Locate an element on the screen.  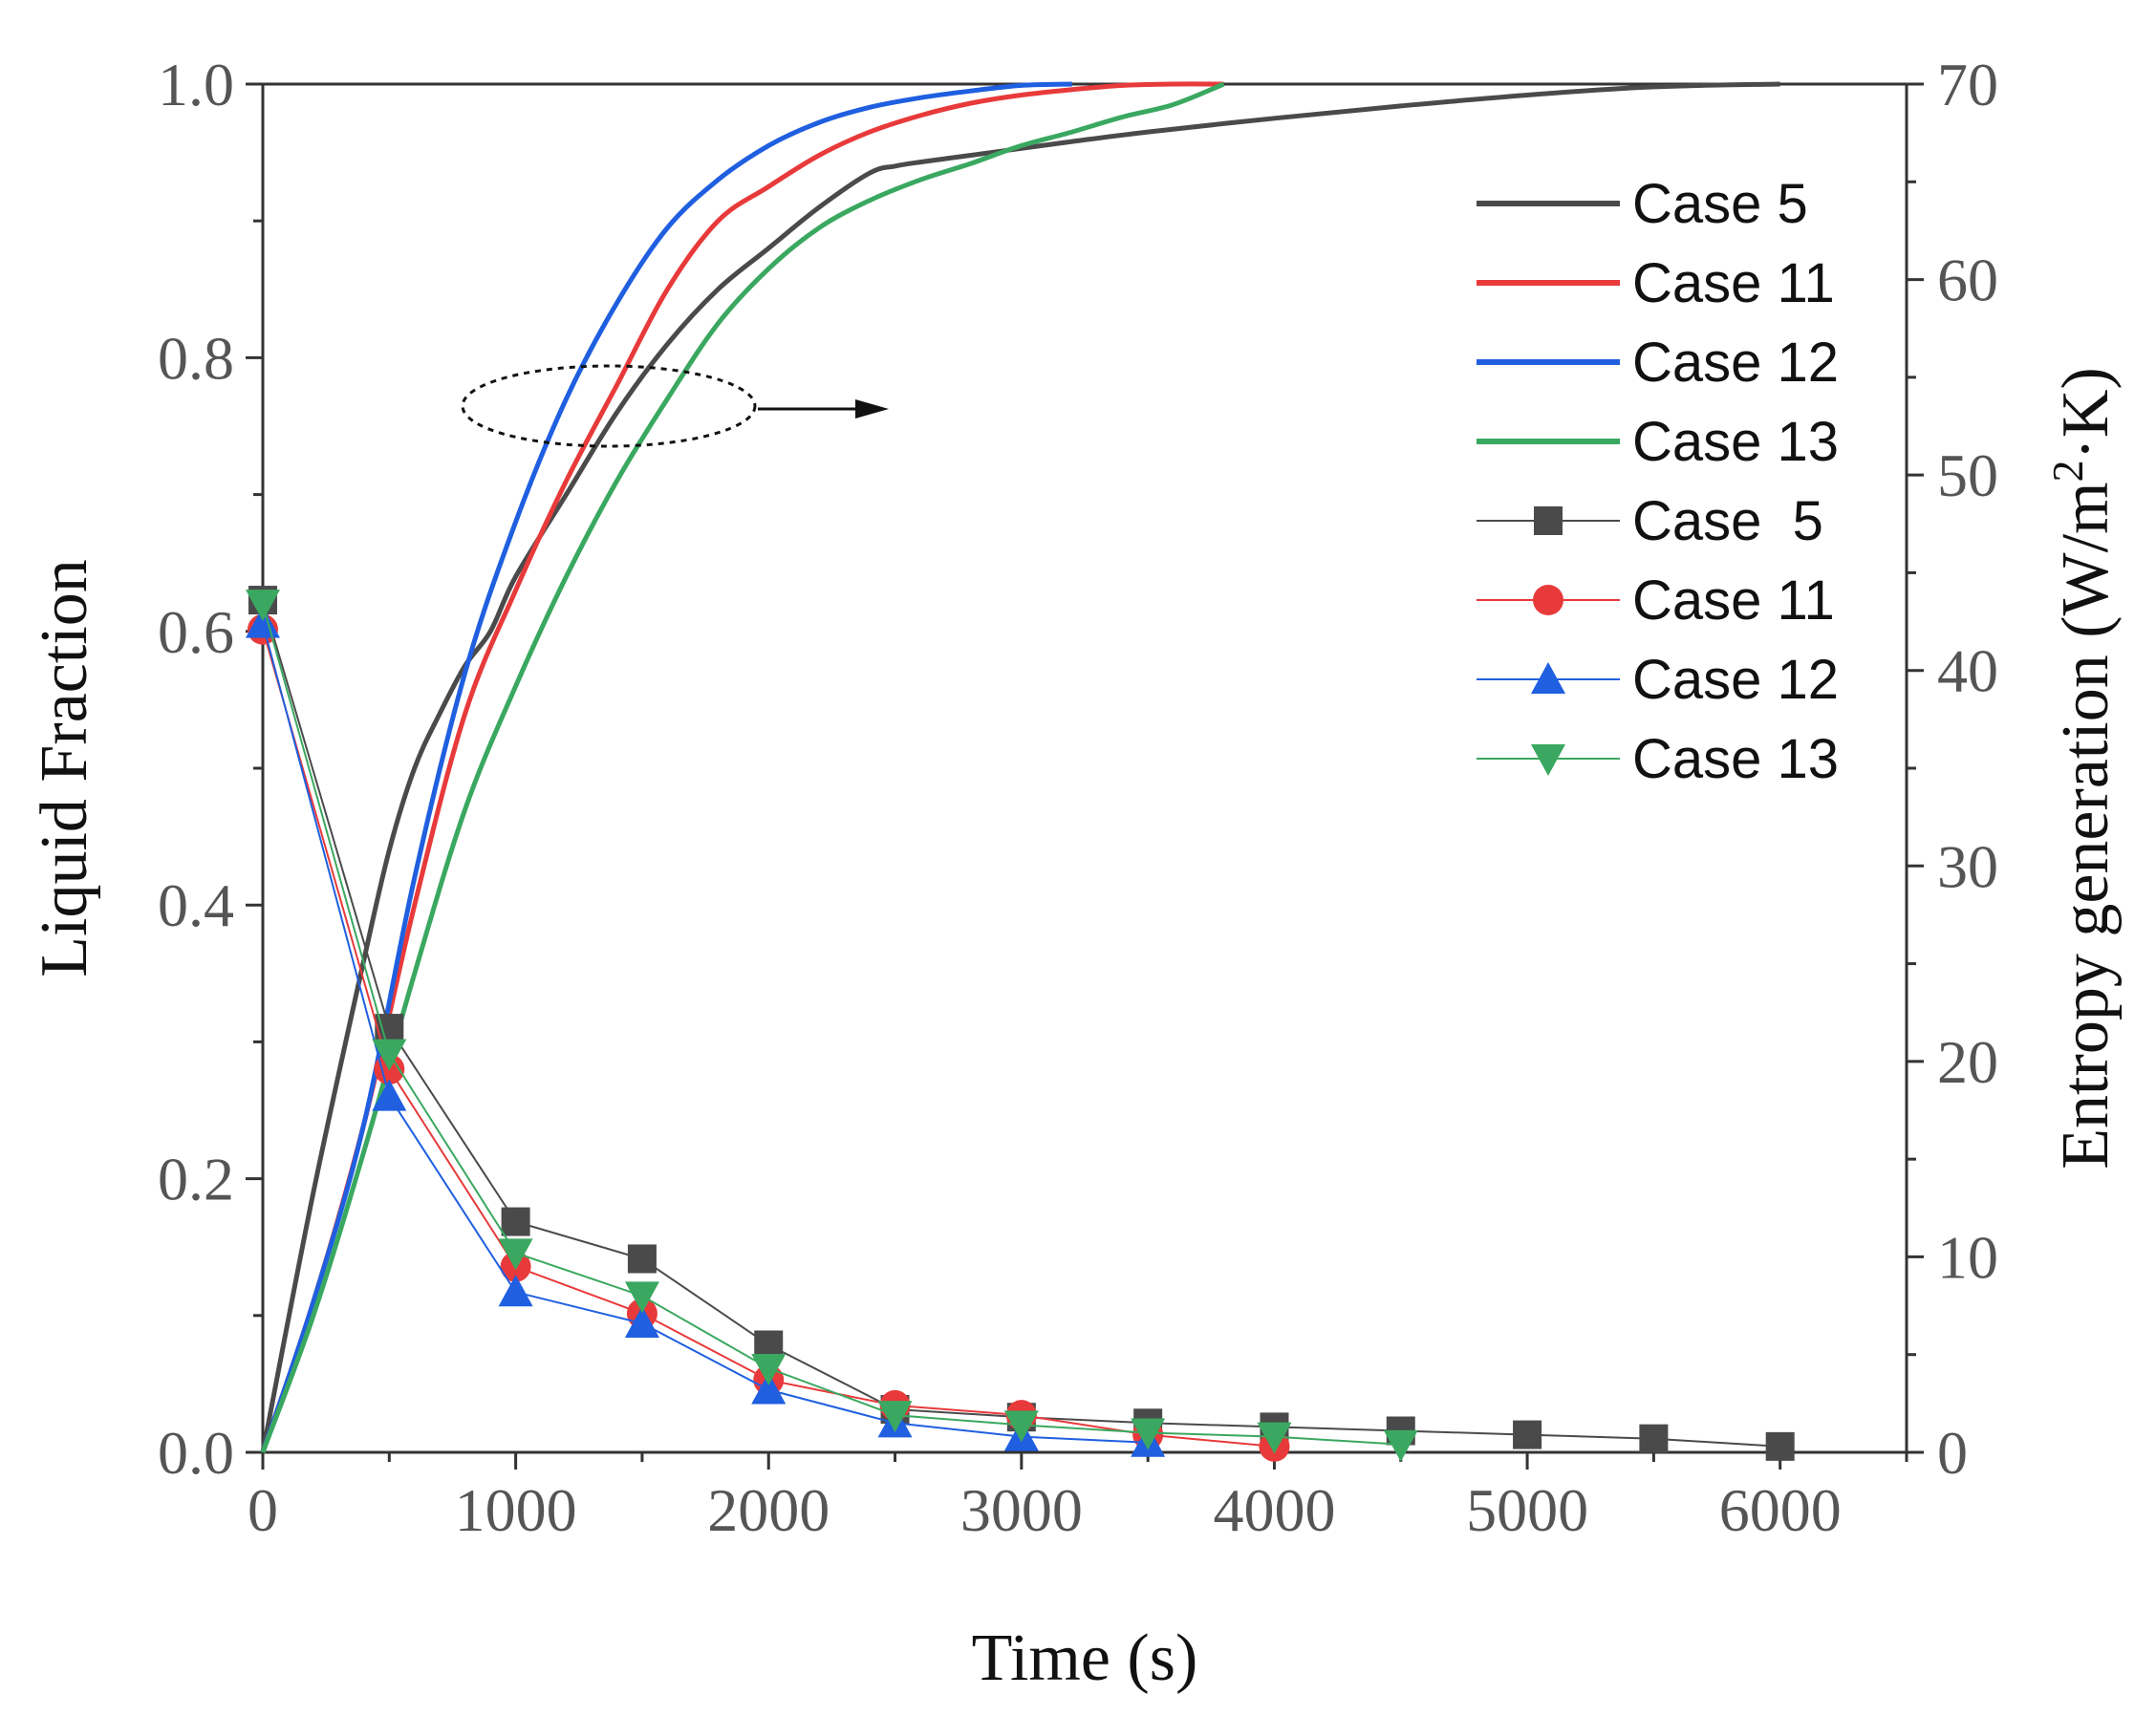
annotation-arrow-head is located at coordinates (872, 409).